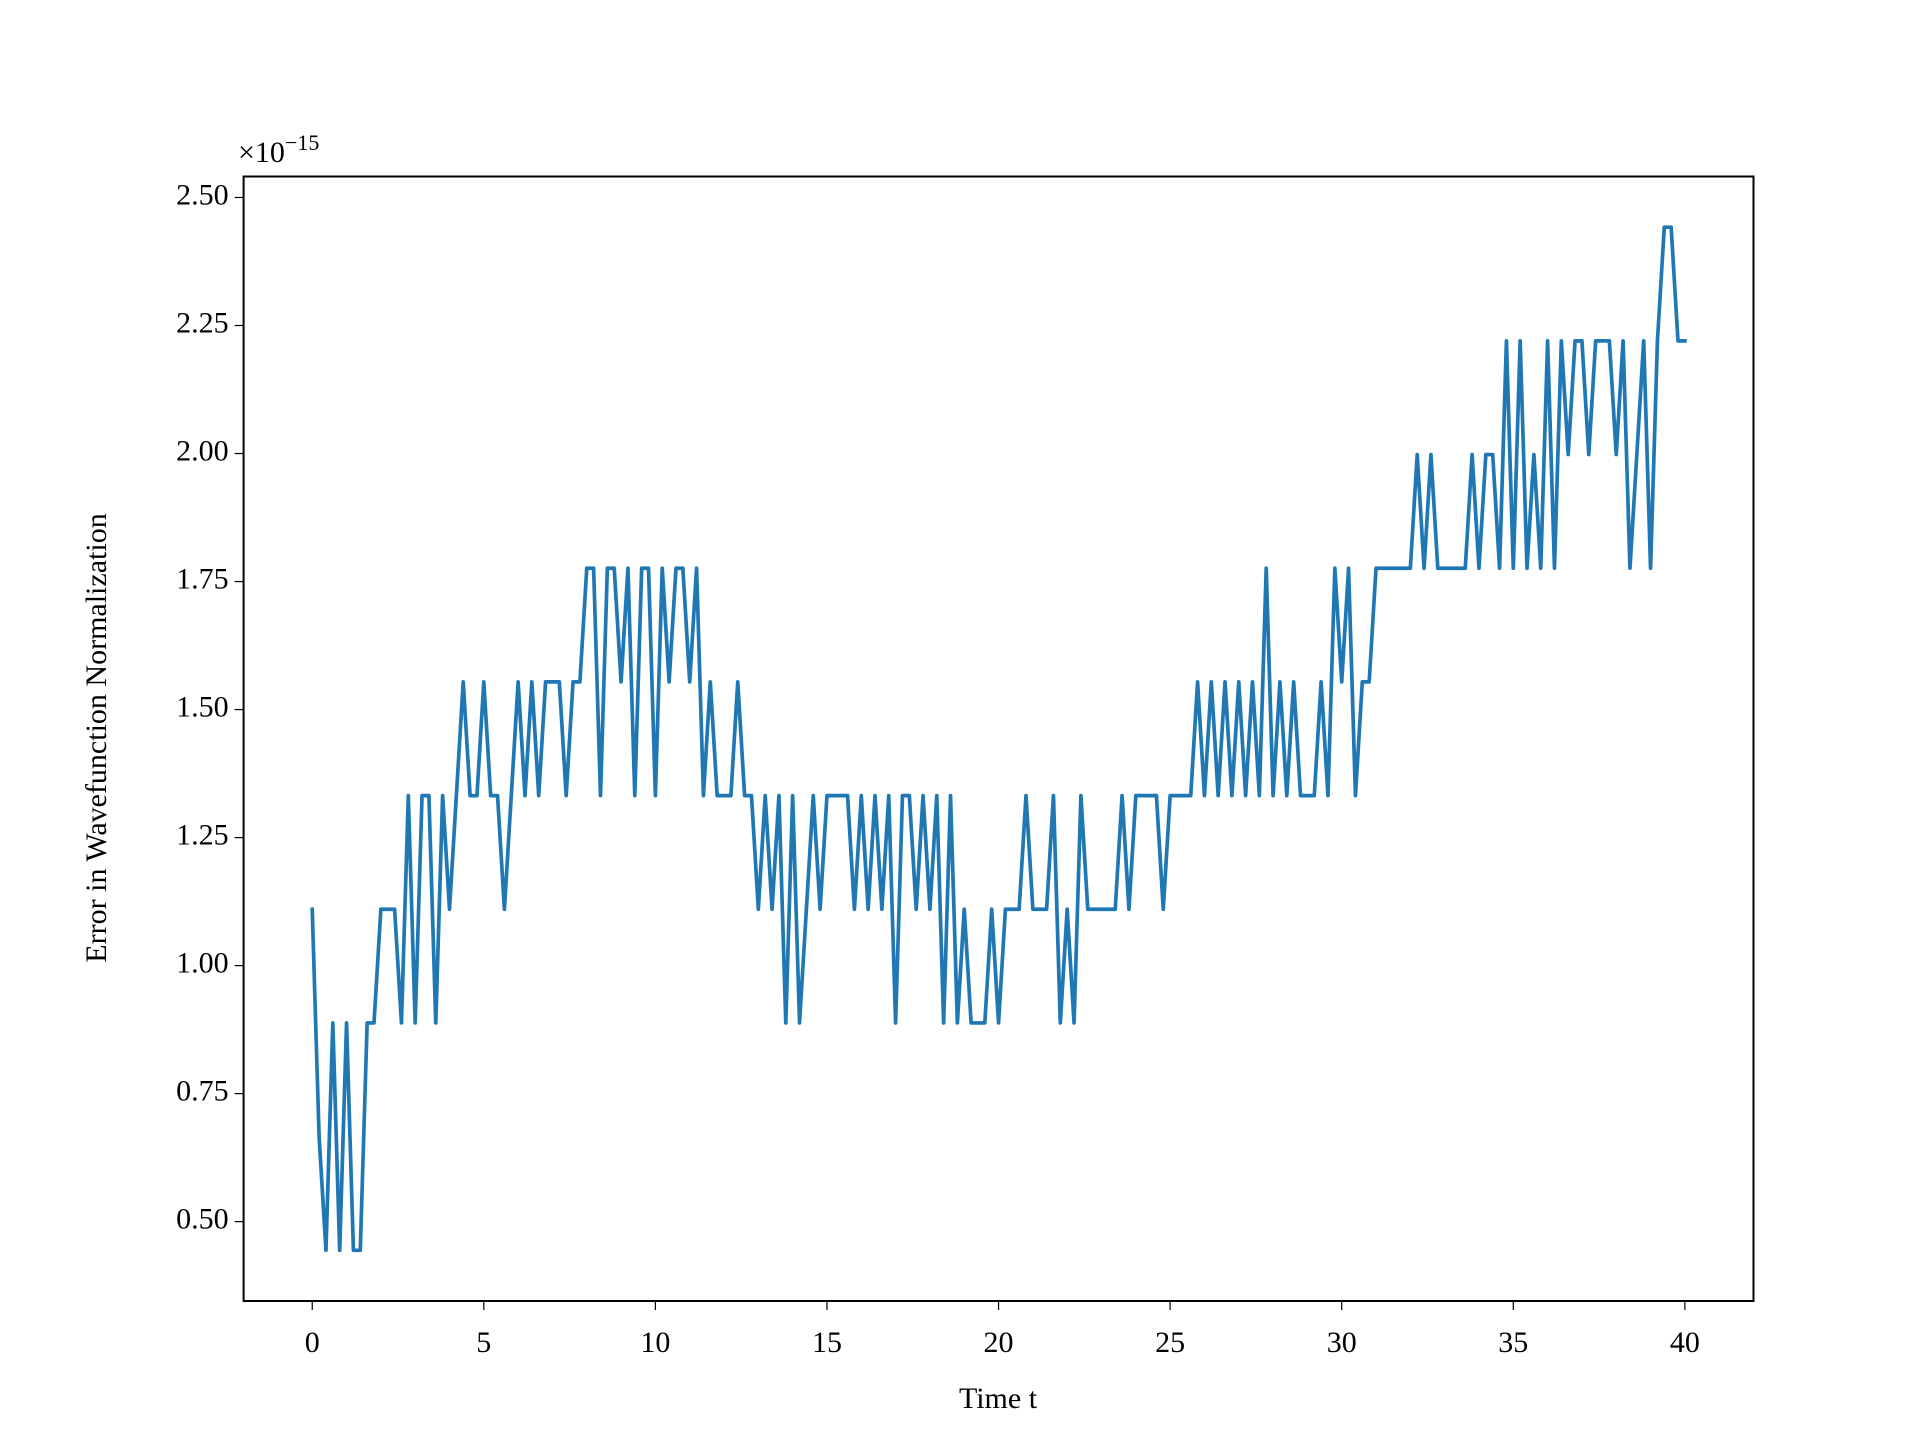 The height and width of the screenshot is (1440, 1920). What do you see at coordinates (202, 962) in the screenshot?
I see `y-tick-label: 1.00` at bounding box center [202, 962].